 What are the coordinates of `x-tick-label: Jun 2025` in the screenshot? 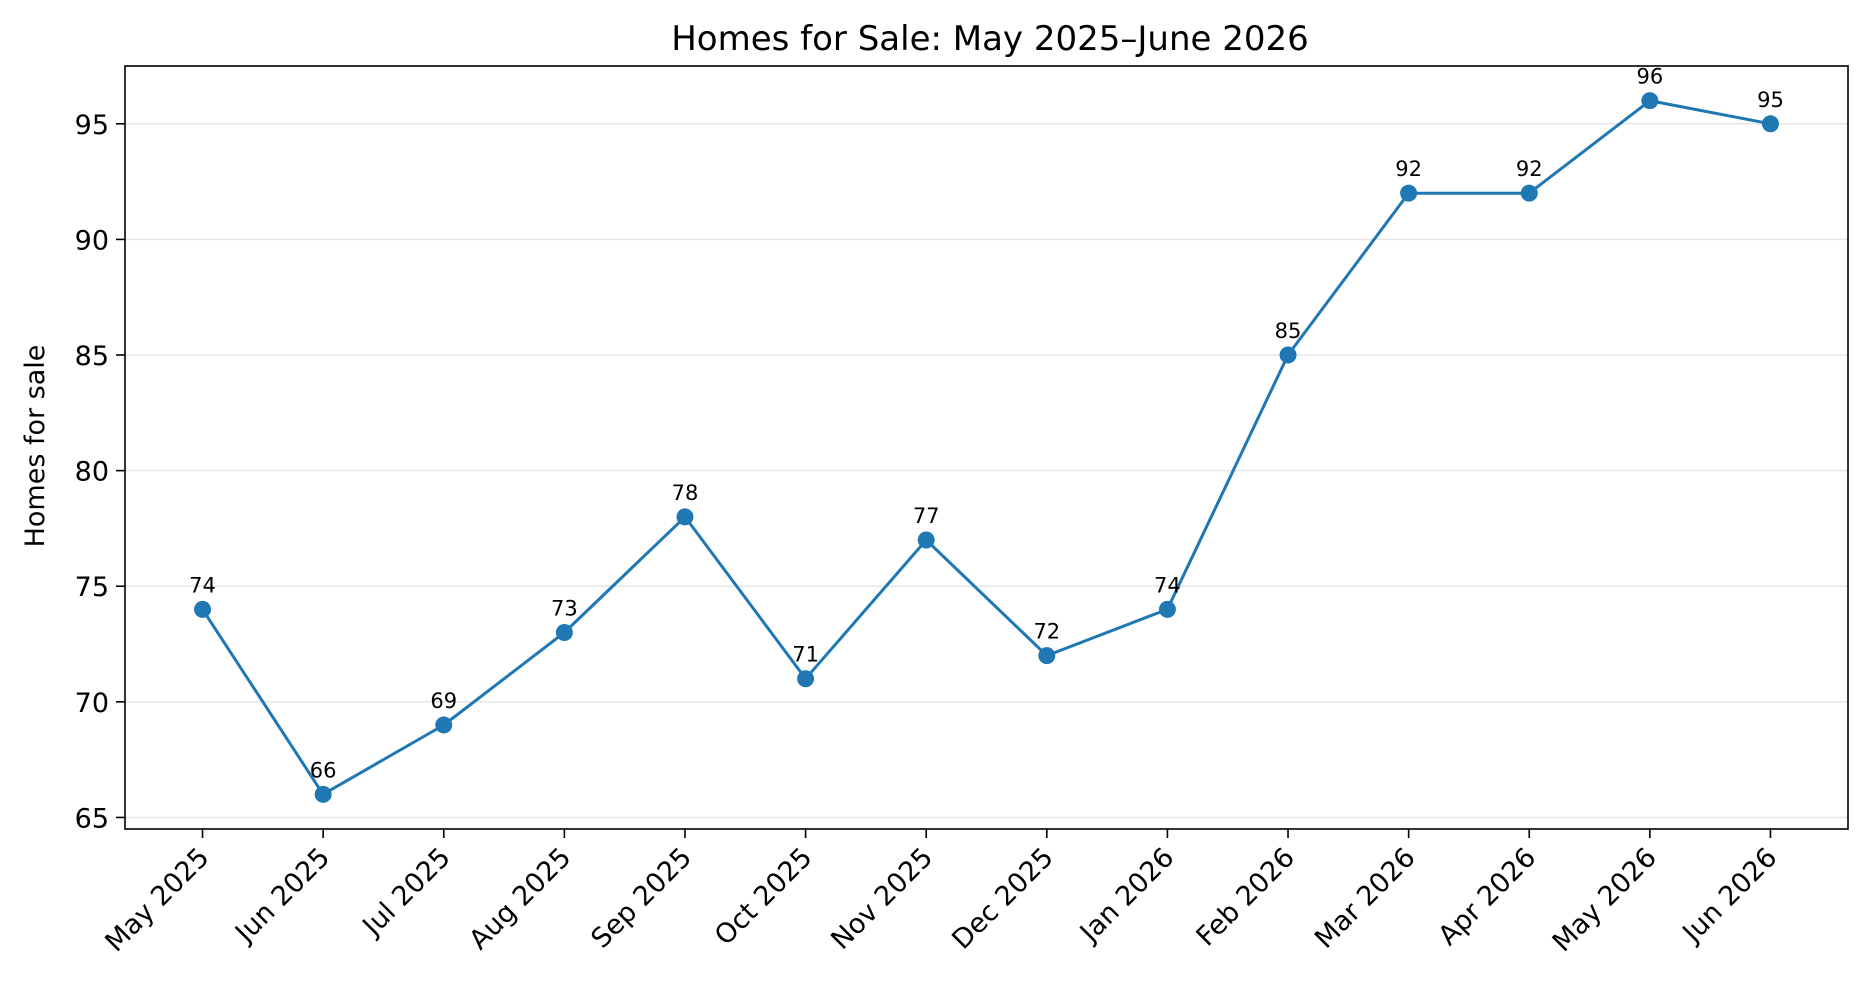 It's located at (282, 896).